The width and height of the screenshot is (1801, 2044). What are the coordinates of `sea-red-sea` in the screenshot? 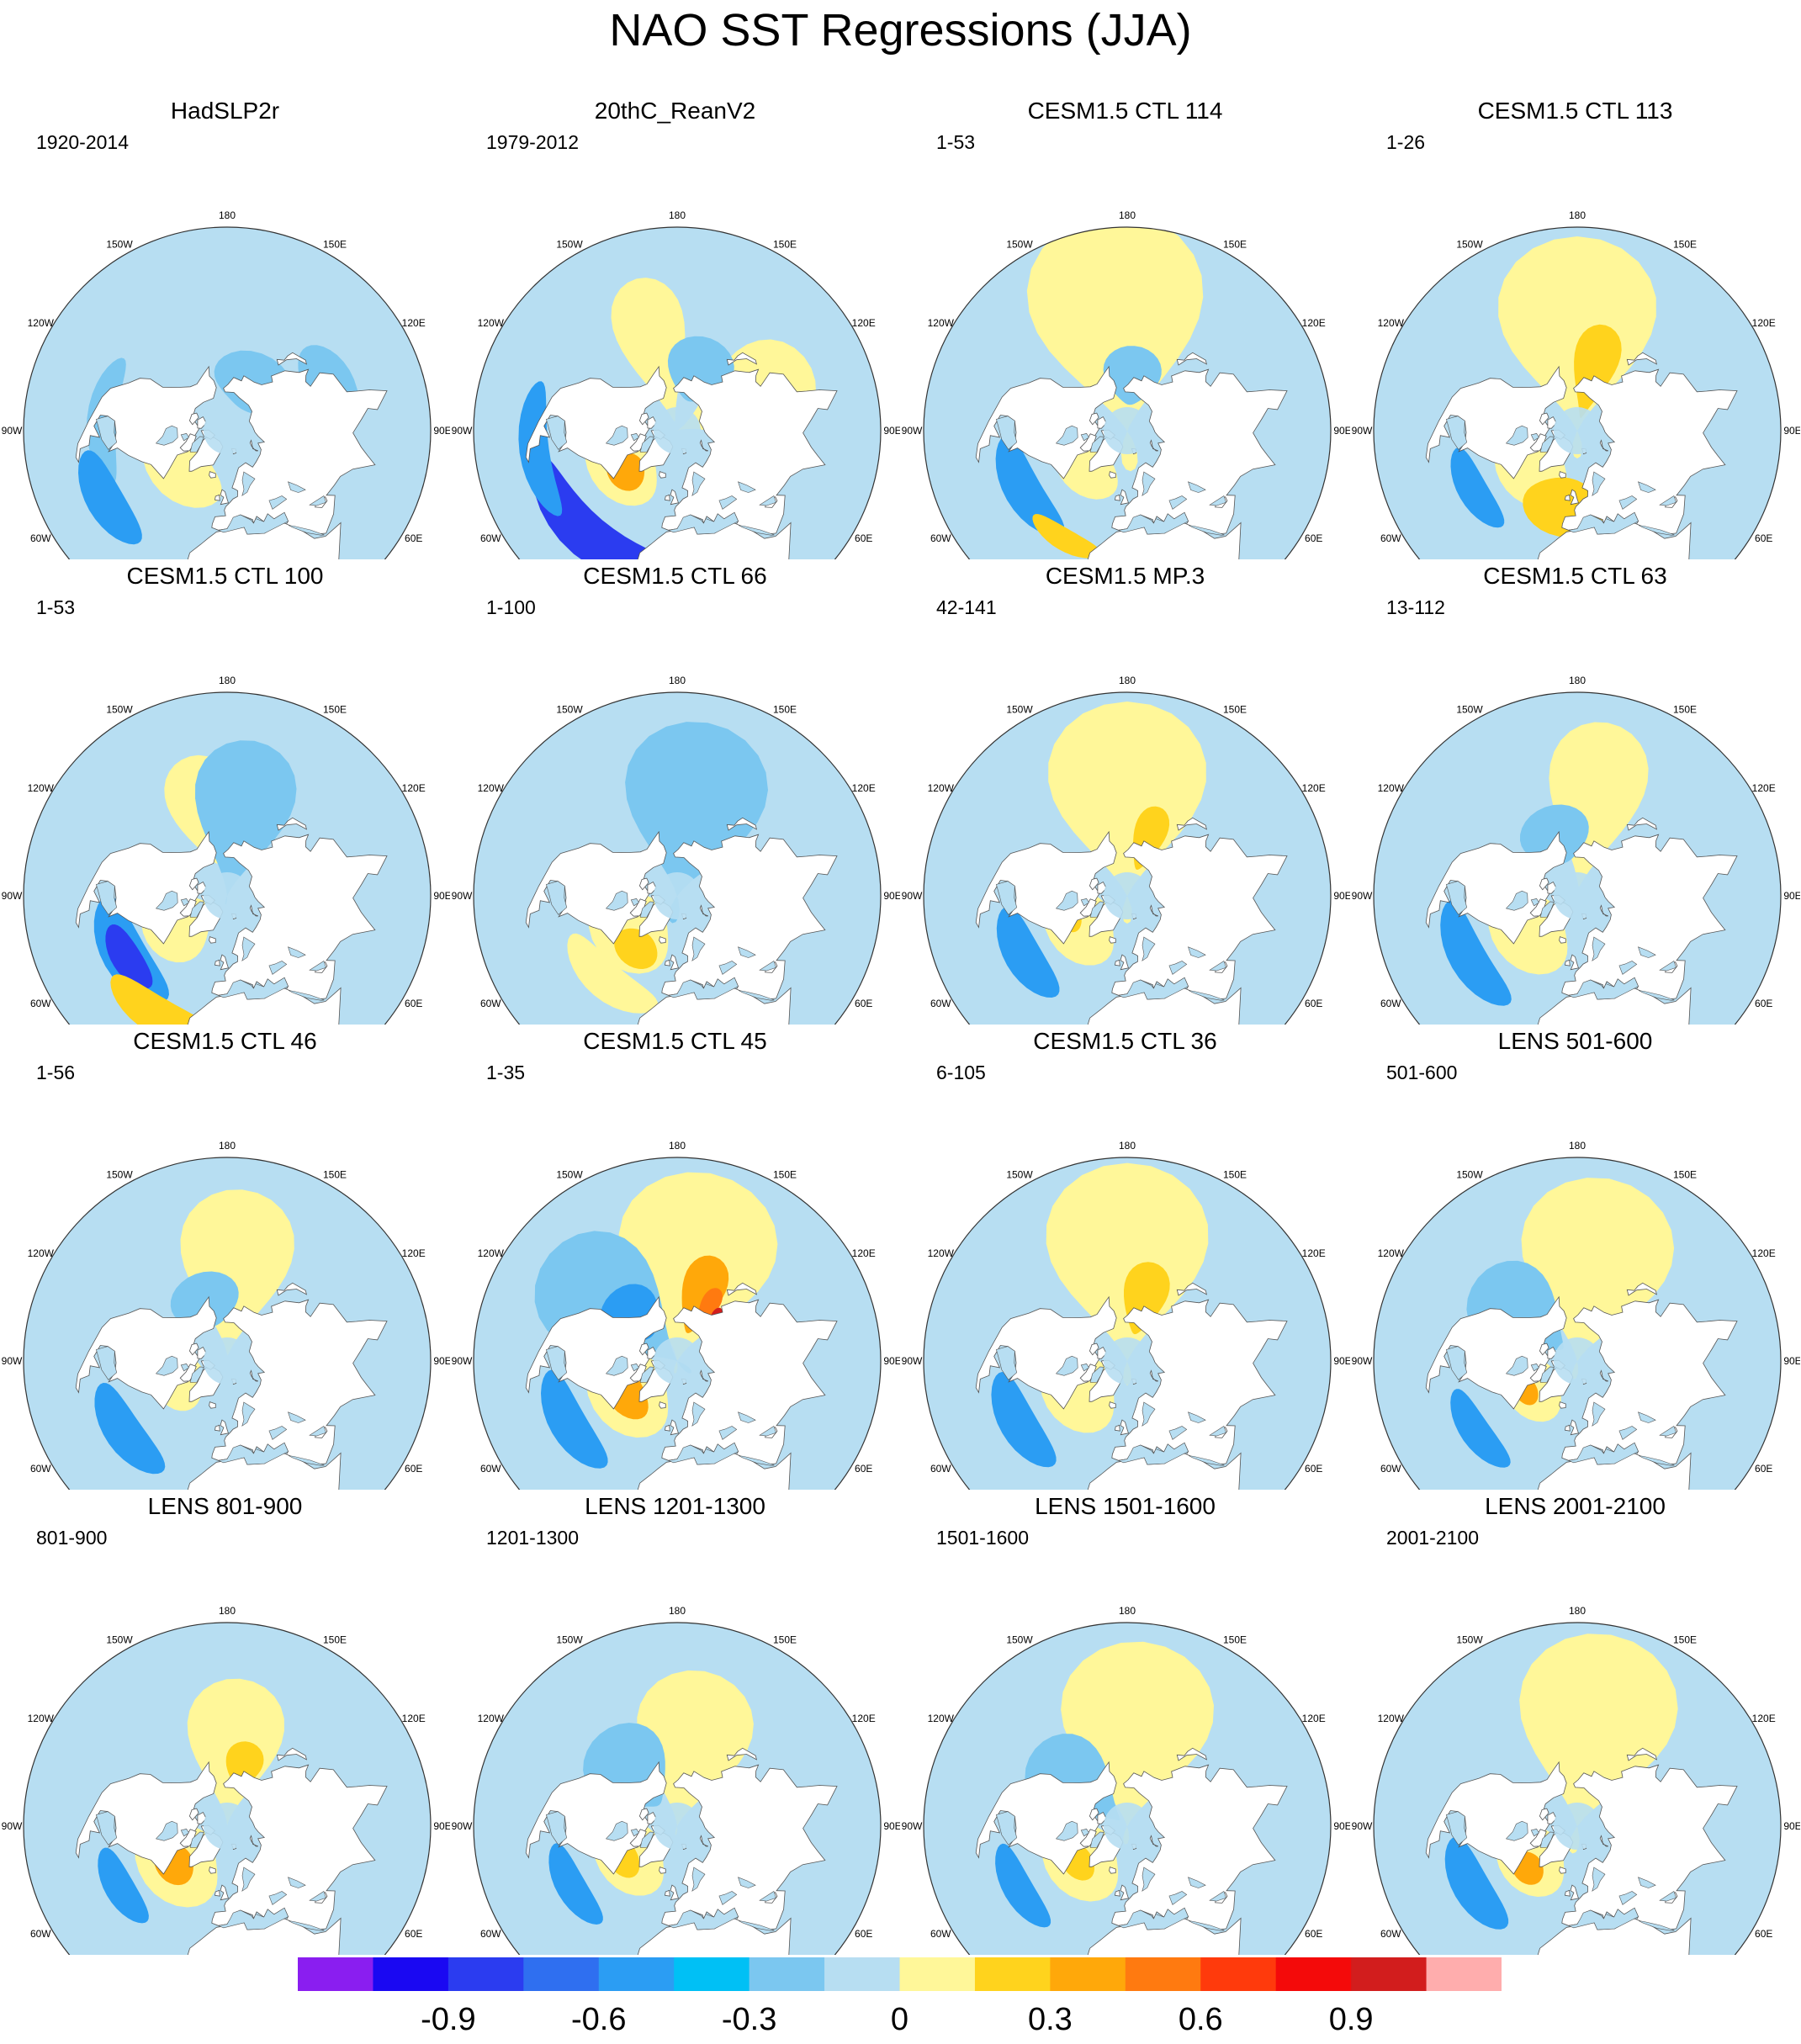 It's located at (1656, 1925).